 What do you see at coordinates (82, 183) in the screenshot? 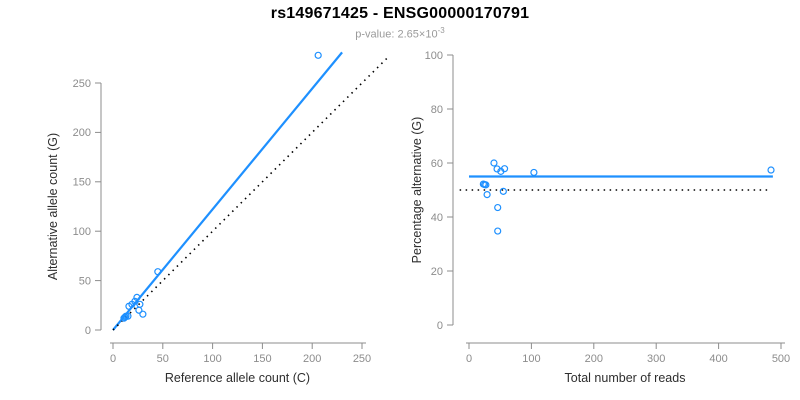
I see `y-tick-label: 150` at bounding box center [82, 183].